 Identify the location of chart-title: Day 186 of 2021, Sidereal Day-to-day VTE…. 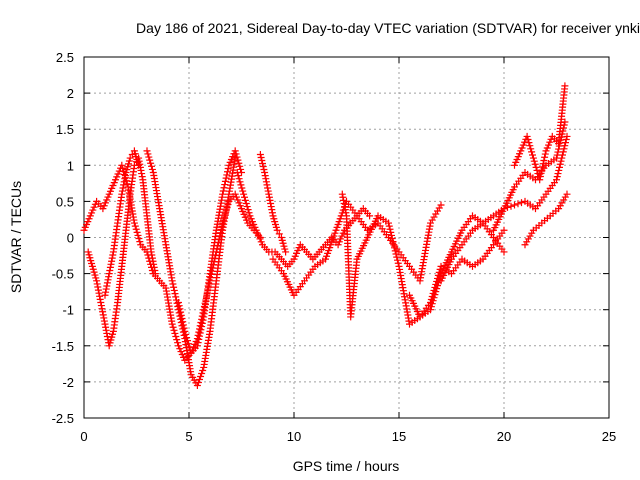
(388, 28).